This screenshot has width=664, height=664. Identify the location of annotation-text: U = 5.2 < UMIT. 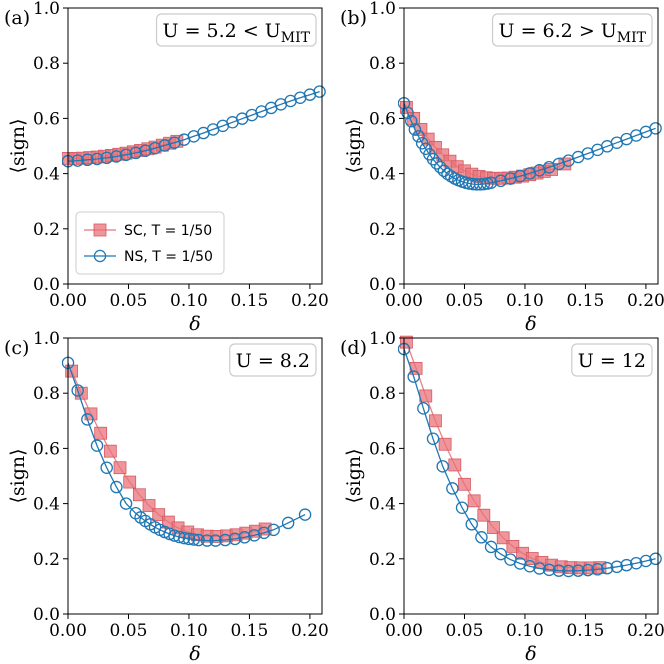
(237, 33).